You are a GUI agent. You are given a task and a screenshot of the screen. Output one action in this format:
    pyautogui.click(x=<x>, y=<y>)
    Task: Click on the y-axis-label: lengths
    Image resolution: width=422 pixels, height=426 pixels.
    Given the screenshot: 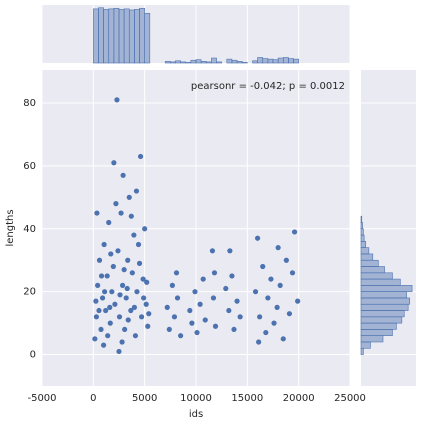 What is the action you would take?
    pyautogui.click(x=10, y=227)
    